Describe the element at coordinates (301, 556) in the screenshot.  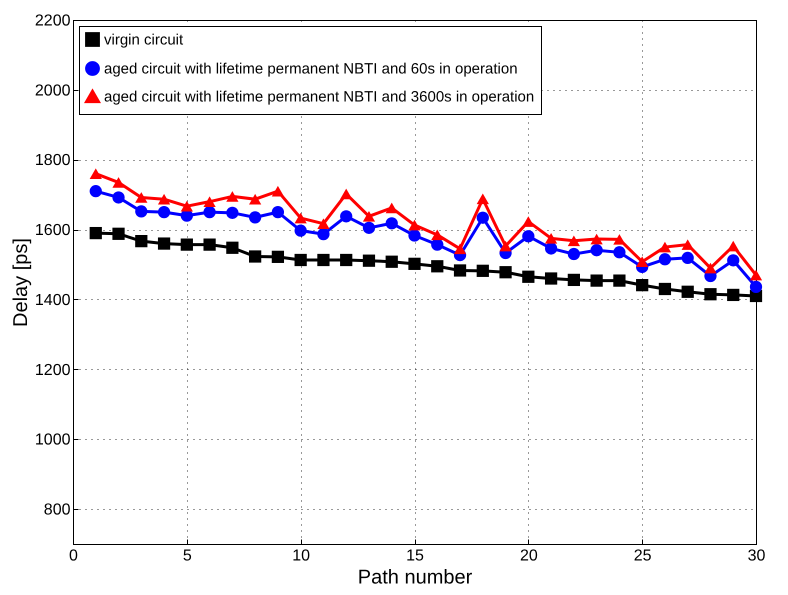
I see `x-tick-label: 10` at that location.